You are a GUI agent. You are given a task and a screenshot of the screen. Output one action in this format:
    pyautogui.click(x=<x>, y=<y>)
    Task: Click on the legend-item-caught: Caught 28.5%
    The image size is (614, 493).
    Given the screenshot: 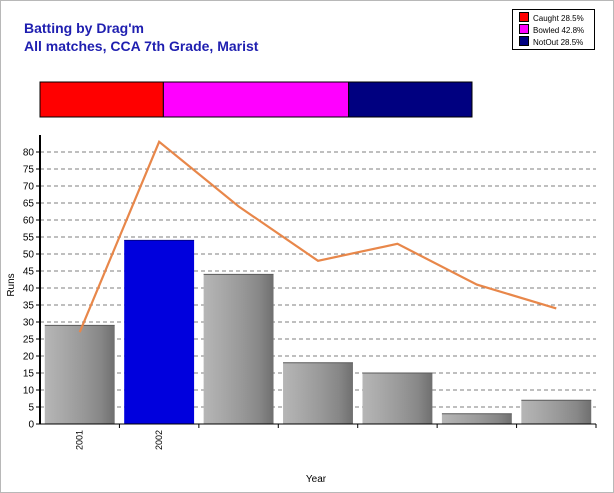 What is the action you would take?
    pyautogui.click(x=551, y=18)
    